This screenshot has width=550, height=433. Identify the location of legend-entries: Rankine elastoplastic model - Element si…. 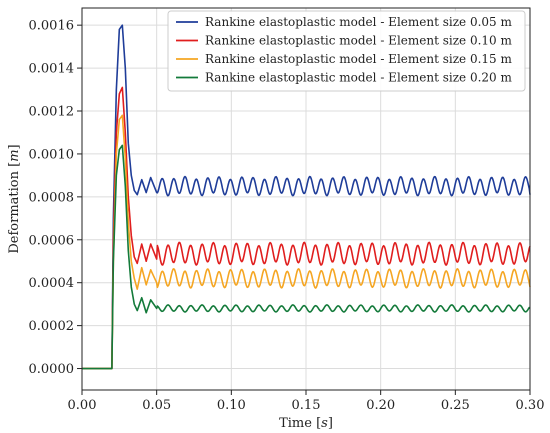
(344, 50).